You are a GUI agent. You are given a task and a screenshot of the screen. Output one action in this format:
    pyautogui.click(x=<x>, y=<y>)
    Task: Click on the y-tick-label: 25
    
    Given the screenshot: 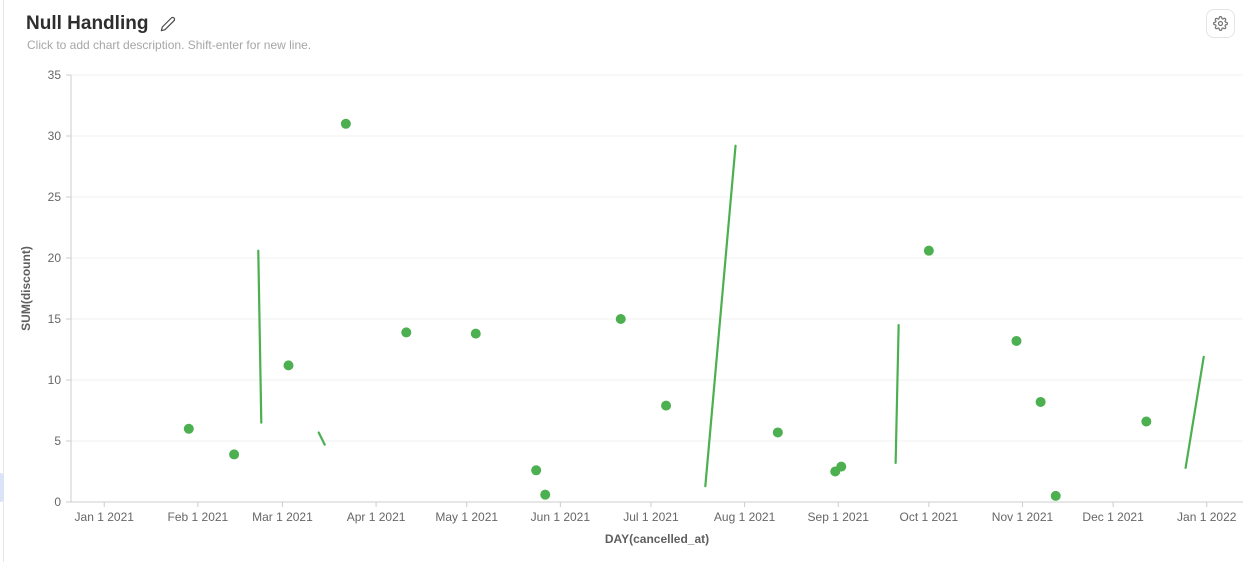 What is the action you would take?
    pyautogui.click(x=55, y=197)
    